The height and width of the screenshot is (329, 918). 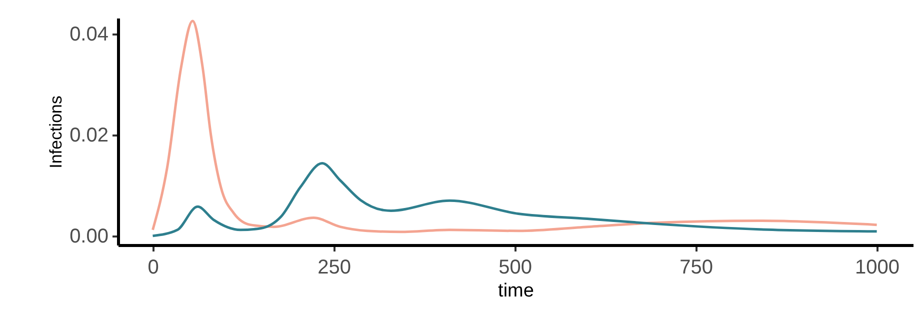 What do you see at coordinates (696, 267) in the screenshot?
I see `x-tick-label: 750` at bounding box center [696, 267].